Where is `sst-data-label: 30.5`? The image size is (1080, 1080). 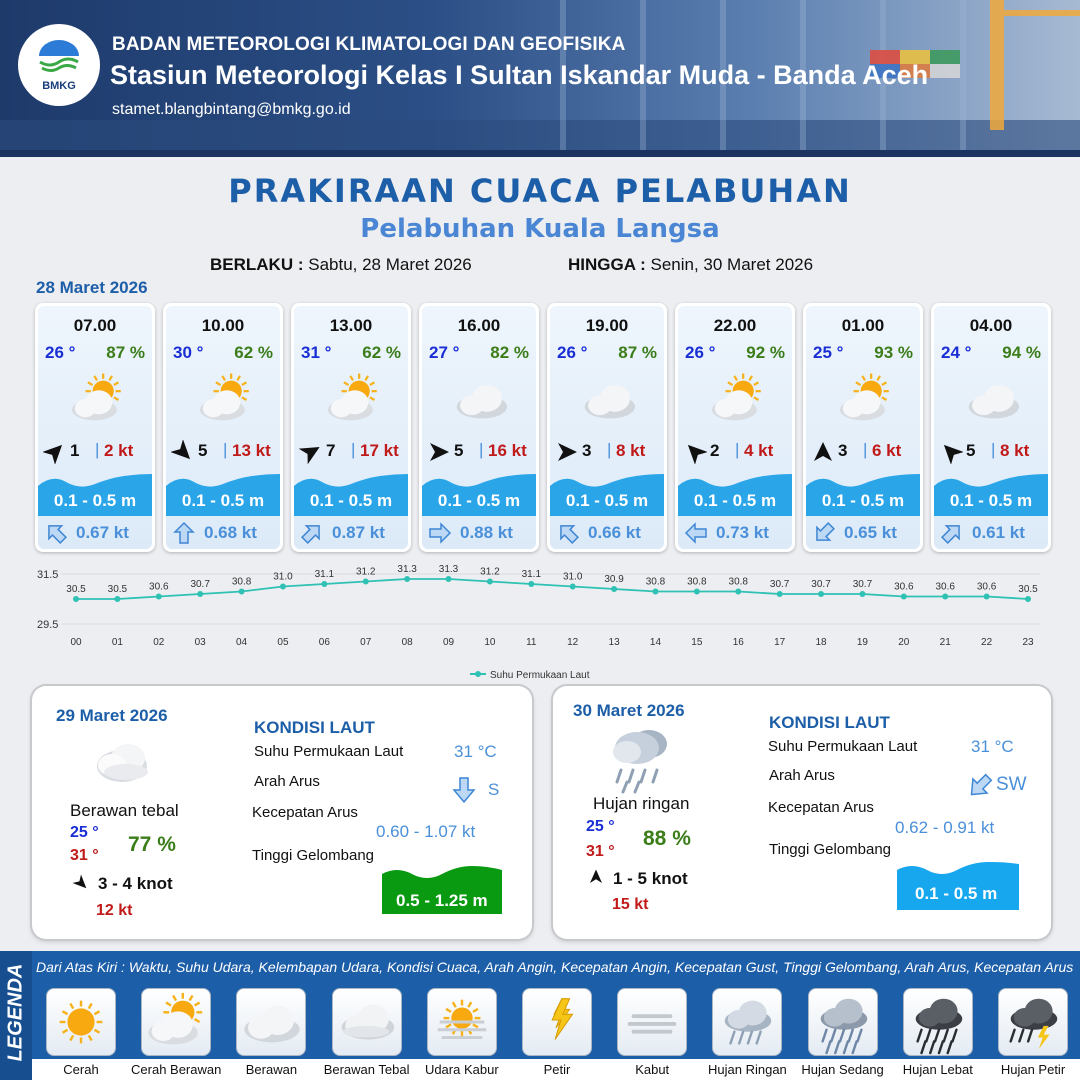
sst-data-label: 30.5 is located at coordinates (1028, 589).